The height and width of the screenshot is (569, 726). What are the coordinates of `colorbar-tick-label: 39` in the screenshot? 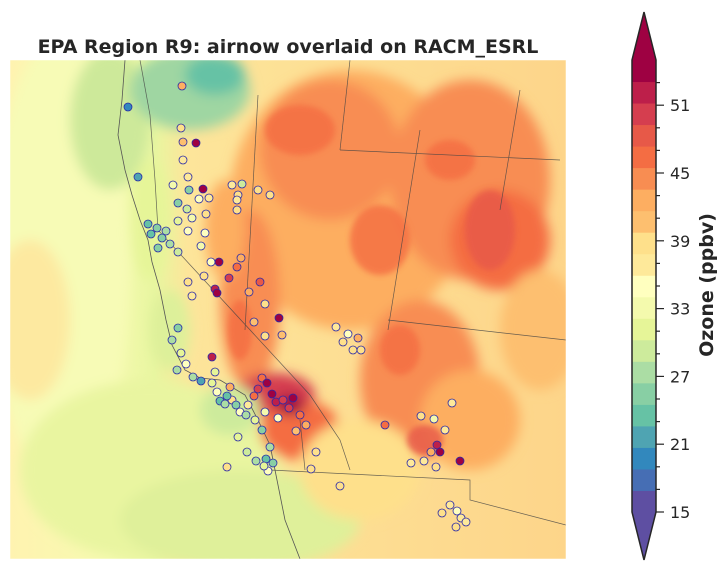 It's located at (680, 241).